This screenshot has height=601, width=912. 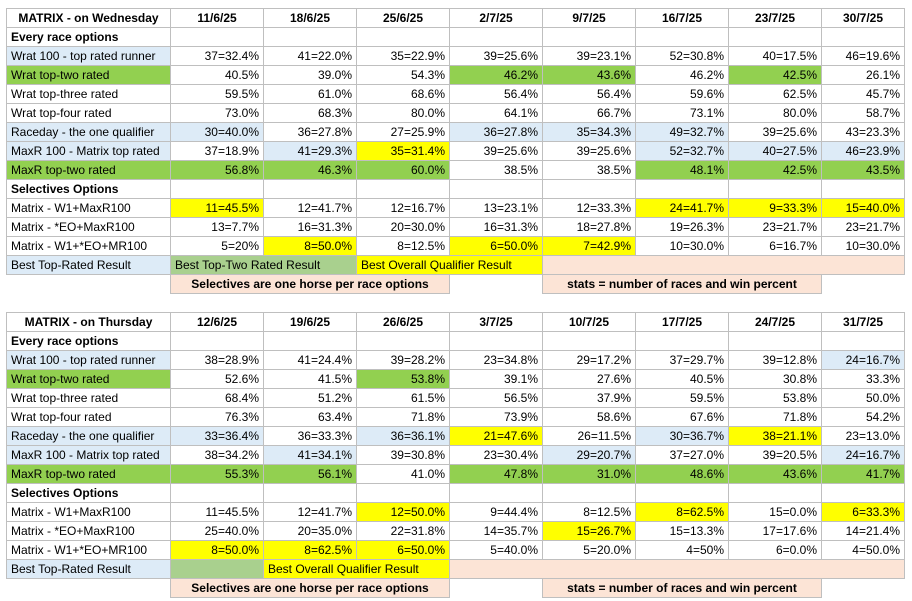 I want to click on date-header: 24/7/25, so click(x=775, y=322).